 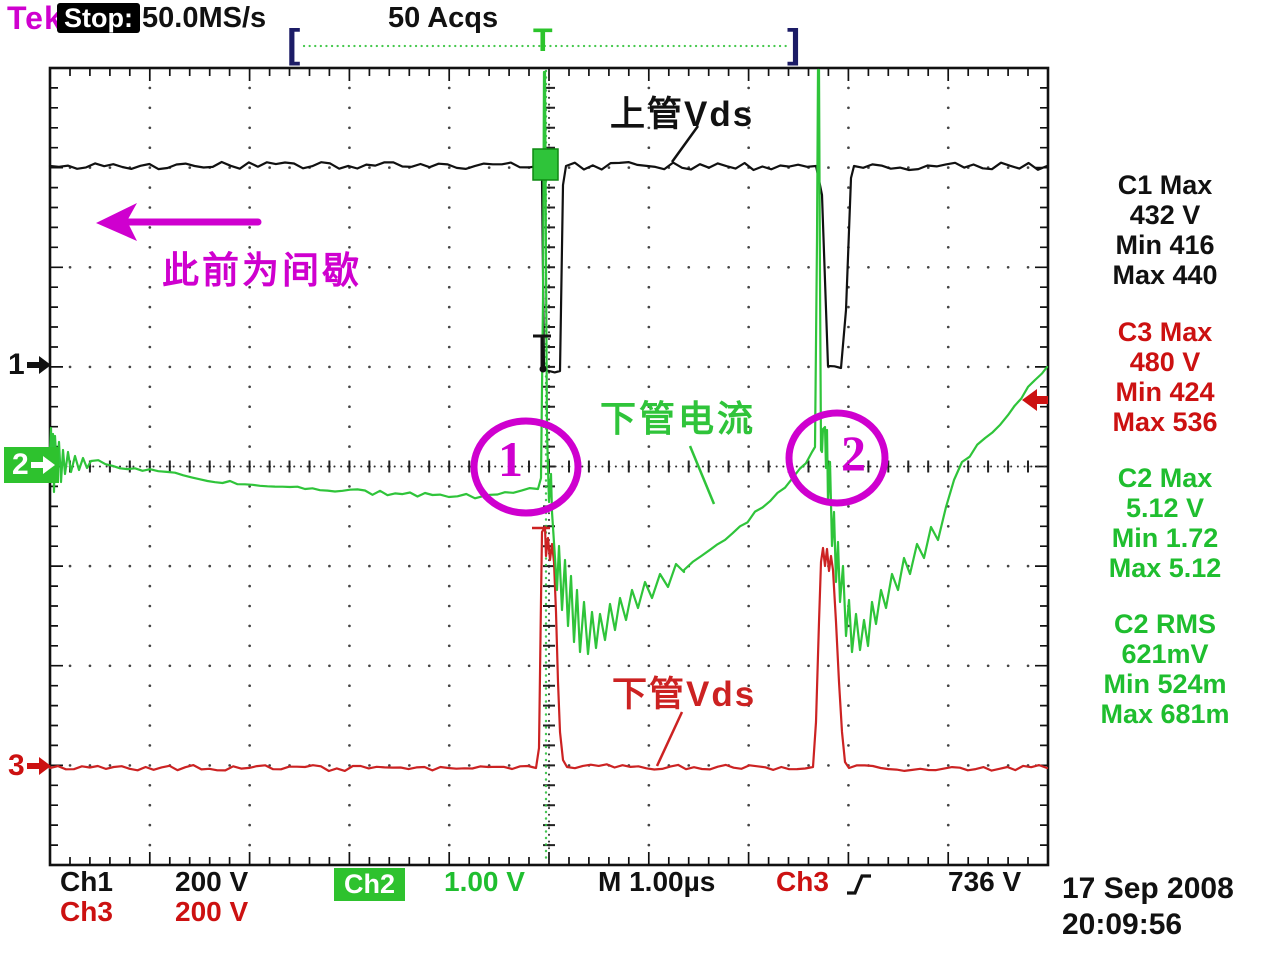 I want to click on measurement-line: 5.12 V, so click(x=1165, y=508).